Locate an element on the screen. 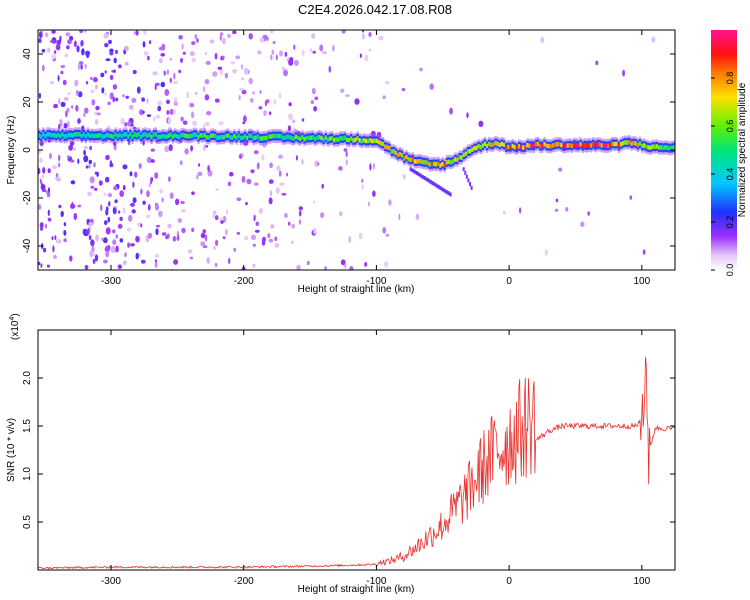  x-tick-label: -100 is located at coordinates (376, 281).